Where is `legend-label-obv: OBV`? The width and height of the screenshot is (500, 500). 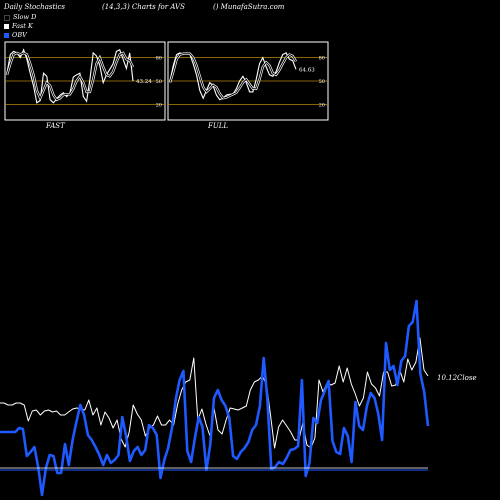 legend-label-obv: OBV is located at coordinates (19, 35).